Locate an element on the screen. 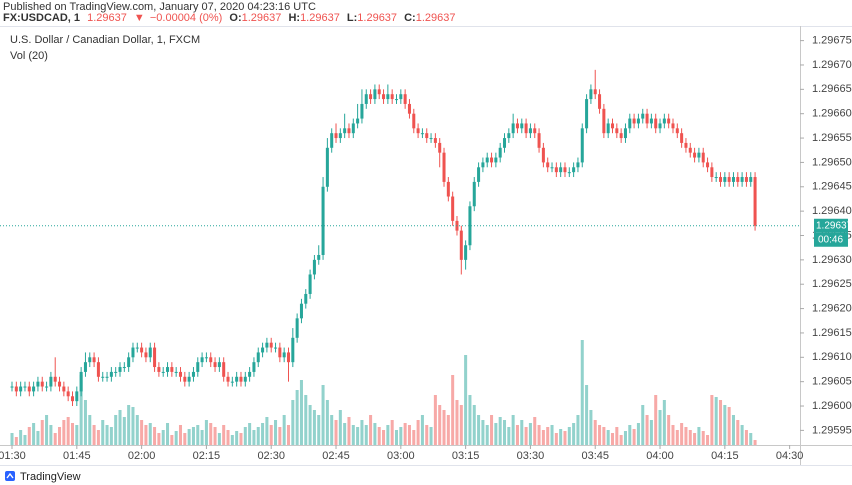 The width and height of the screenshot is (852, 485). ohlc-label: L: is located at coordinates (352, 18).